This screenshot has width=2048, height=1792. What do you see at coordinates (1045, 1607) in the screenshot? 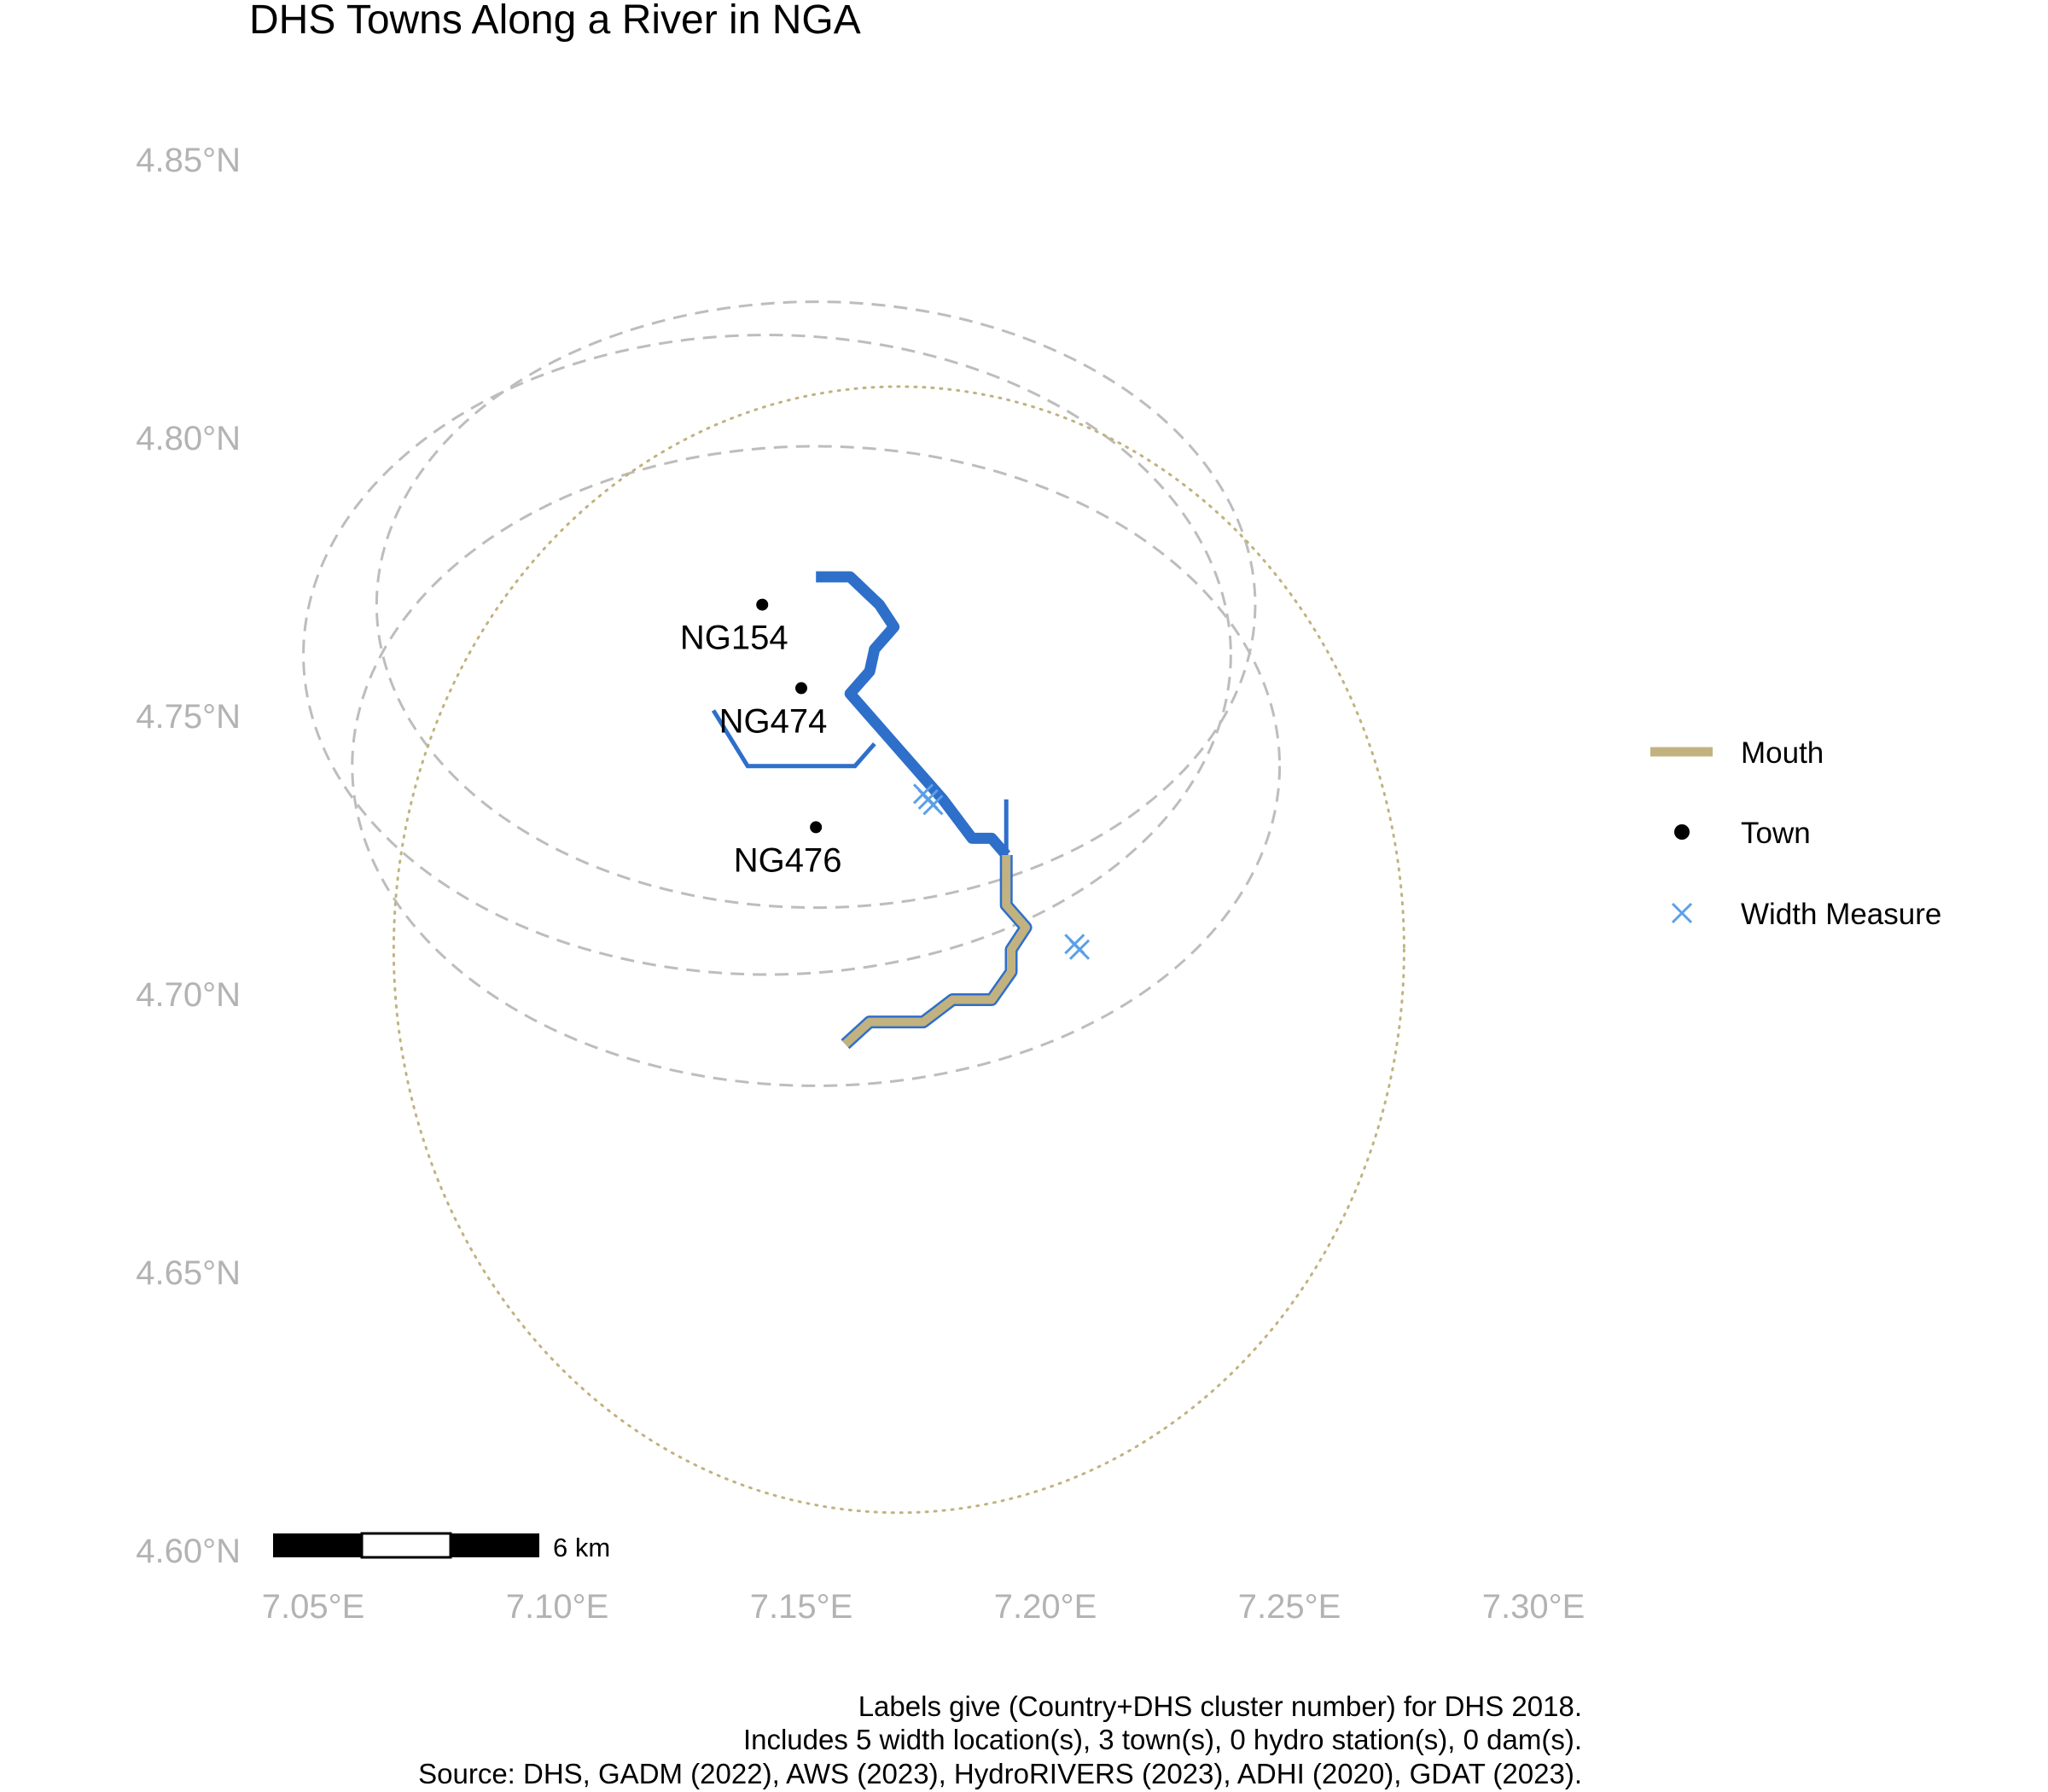
I see `x-tick-label: 7.20°E` at bounding box center [1045, 1607].